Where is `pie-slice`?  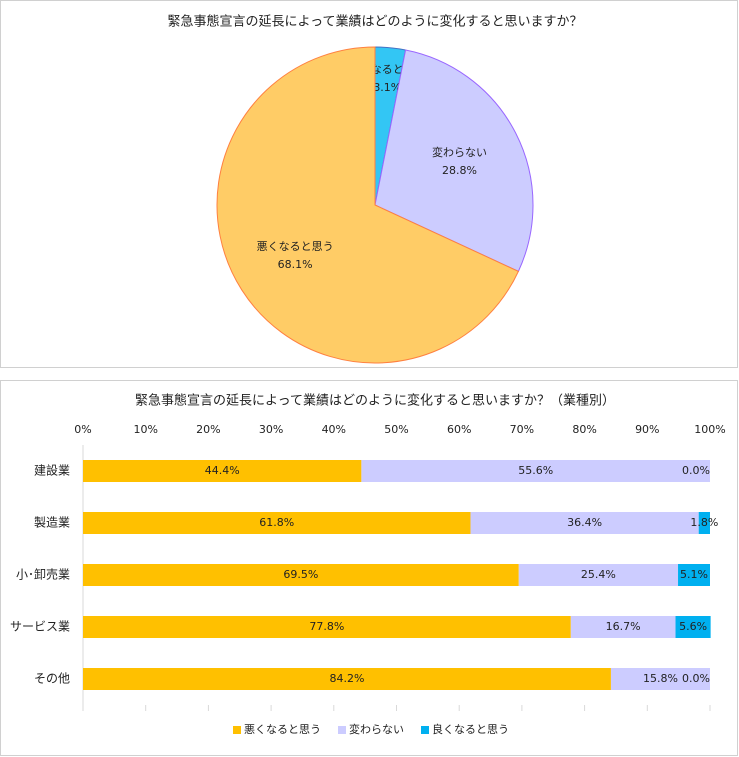
pie-slice is located at coordinates (454, 161).